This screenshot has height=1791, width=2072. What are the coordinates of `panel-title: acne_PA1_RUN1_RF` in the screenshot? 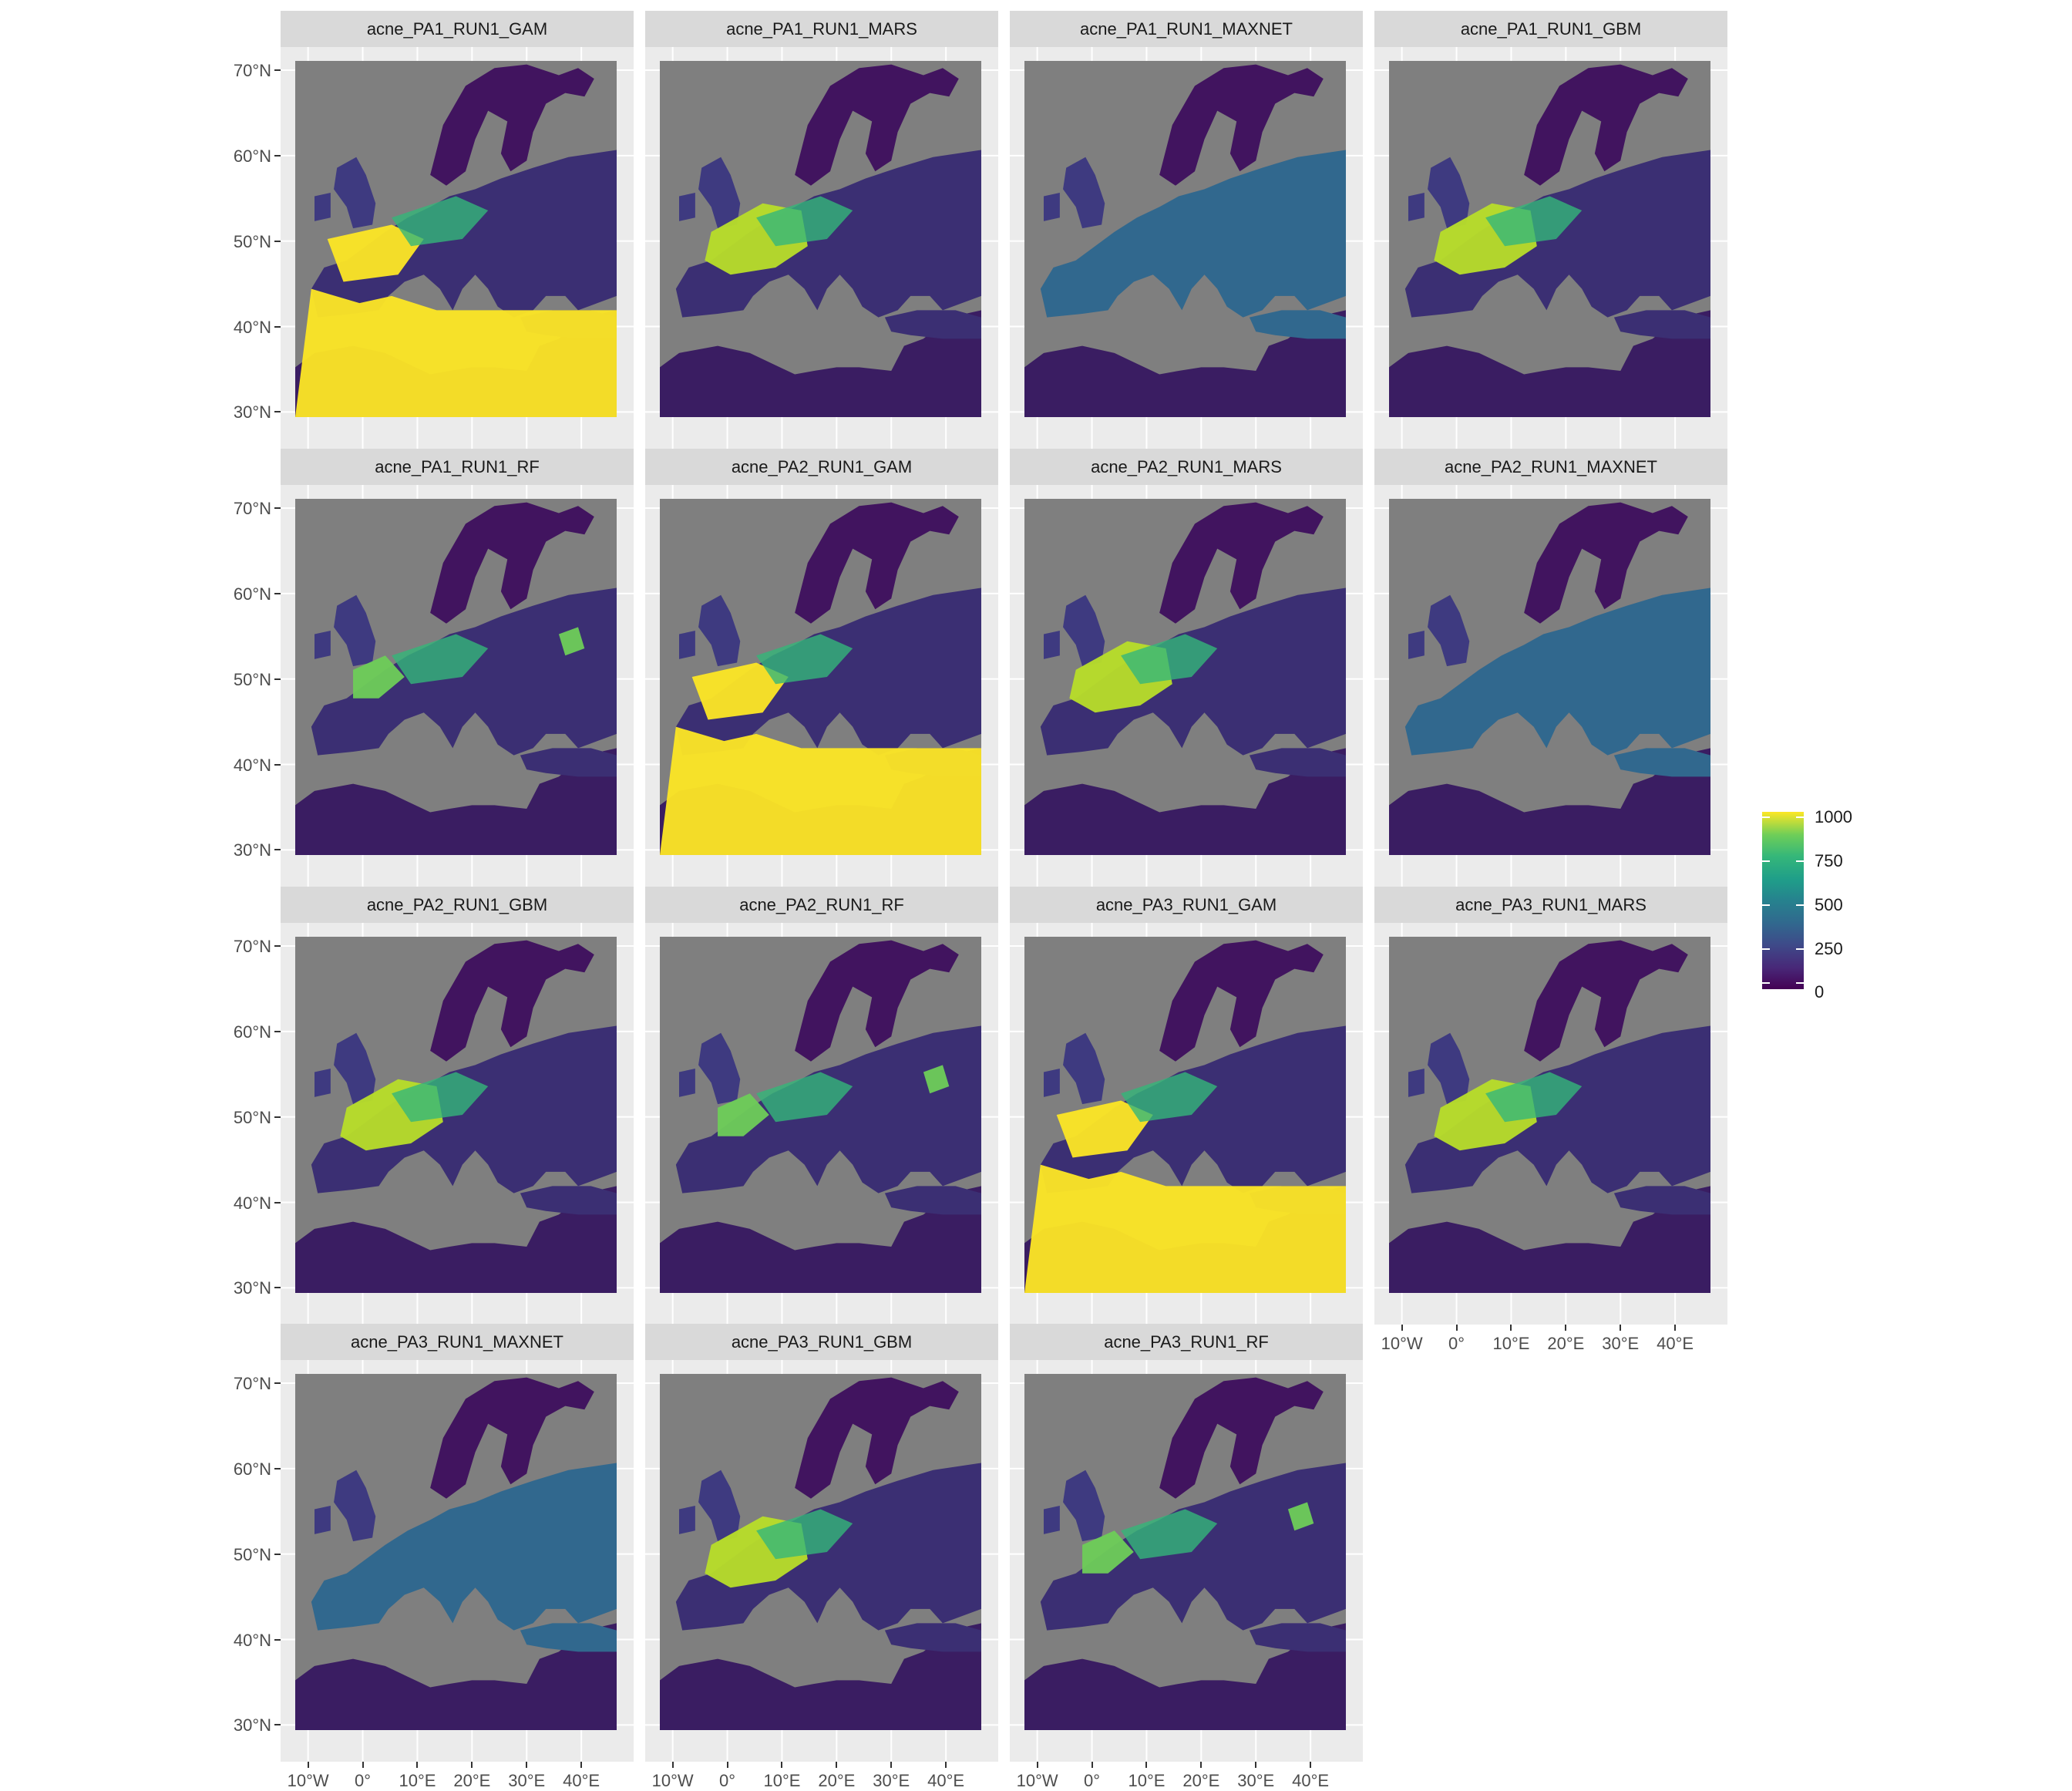 It's located at (458, 467).